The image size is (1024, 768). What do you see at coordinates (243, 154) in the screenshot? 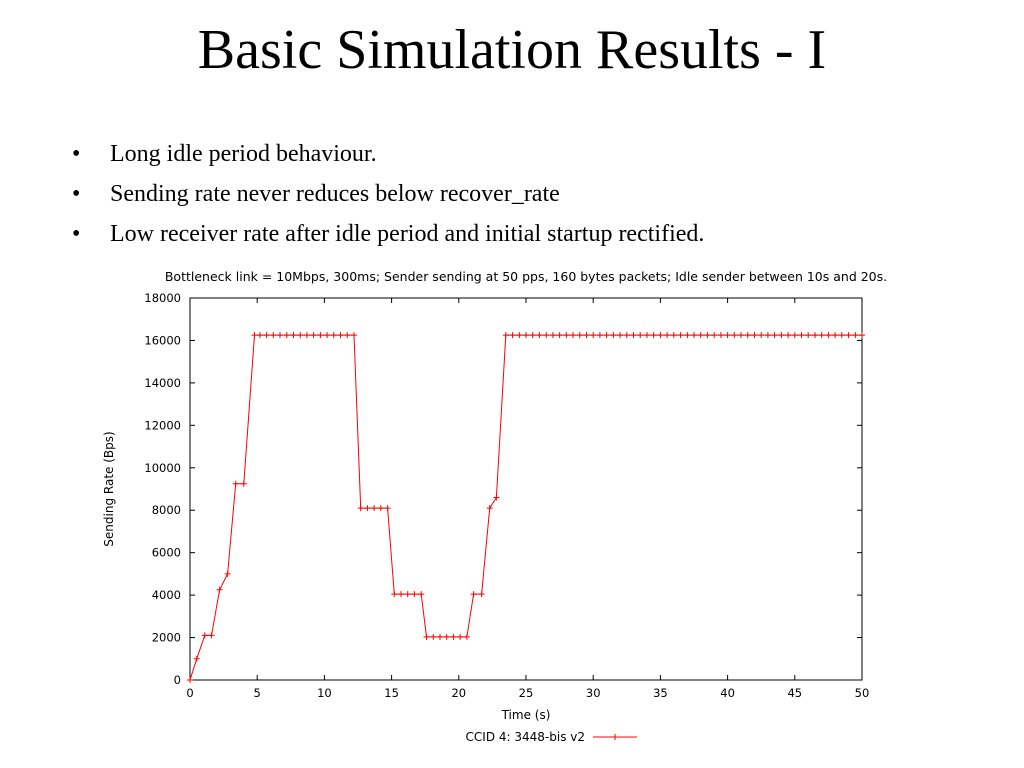
I see `bullet-text: Long idle period behaviour.` at bounding box center [243, 154].